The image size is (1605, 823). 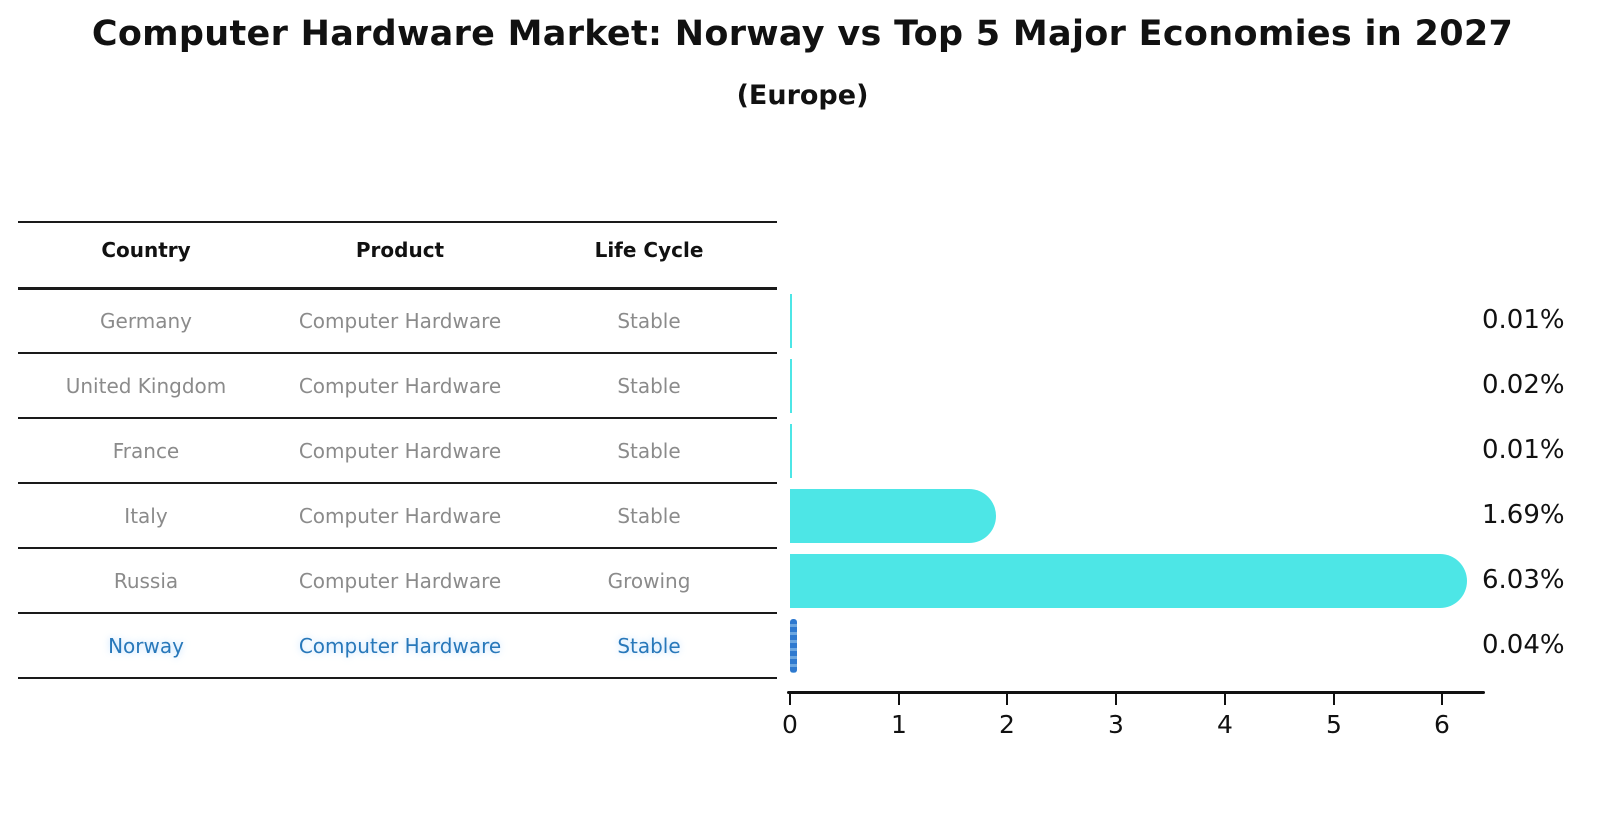 What do you see at coordinates (893, 515) in the screenshot?
I see `bar-italy` at bounding box center [893, 515].